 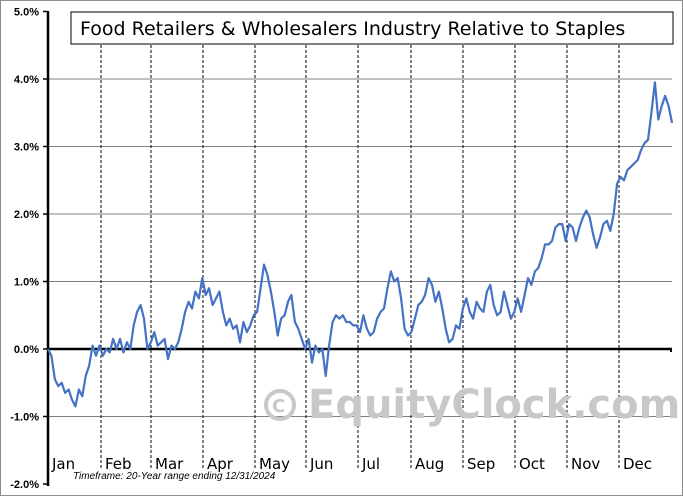 What do you see at coordinates (532, 464) in the screenshot?
I see `month-label: Oct` at bounding box center [532, 464].